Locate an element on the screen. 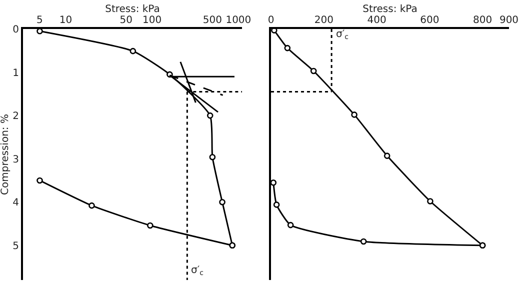 This screenshot has width=520, height=281. y-tick-label: 3 is located at coordinates (15, 160).